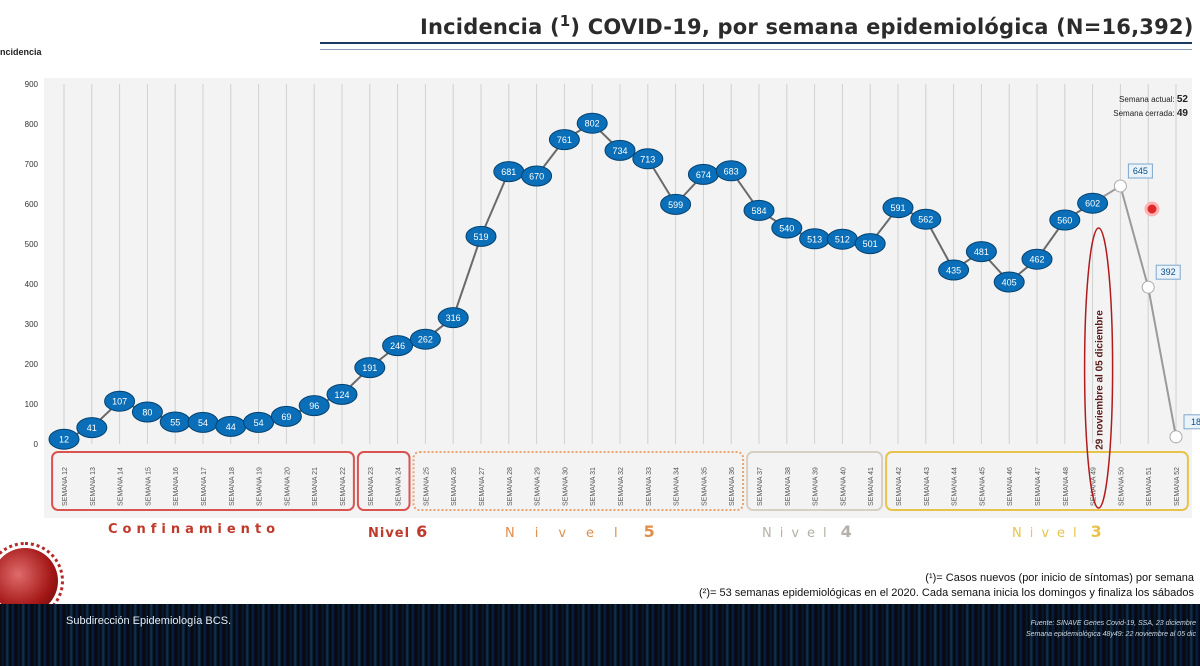 Image resolution: width=1200 pixels, height=666 pixels. Describe the element at coordinates (649, 486) in the screenshot. I see `x-tick-label: SEMANA 33` at that location.